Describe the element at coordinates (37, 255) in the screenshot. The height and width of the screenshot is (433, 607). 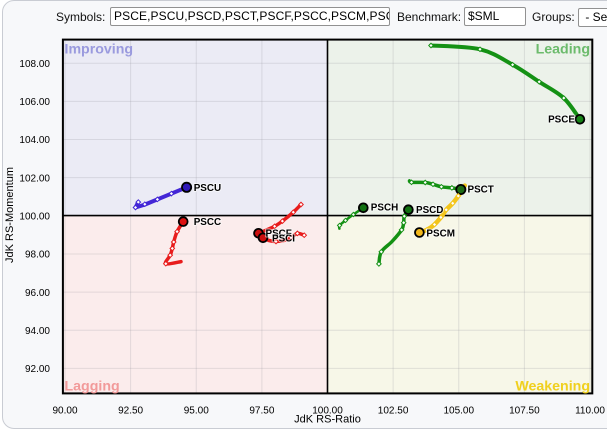
I see `svg-text: 98.00` at that location.